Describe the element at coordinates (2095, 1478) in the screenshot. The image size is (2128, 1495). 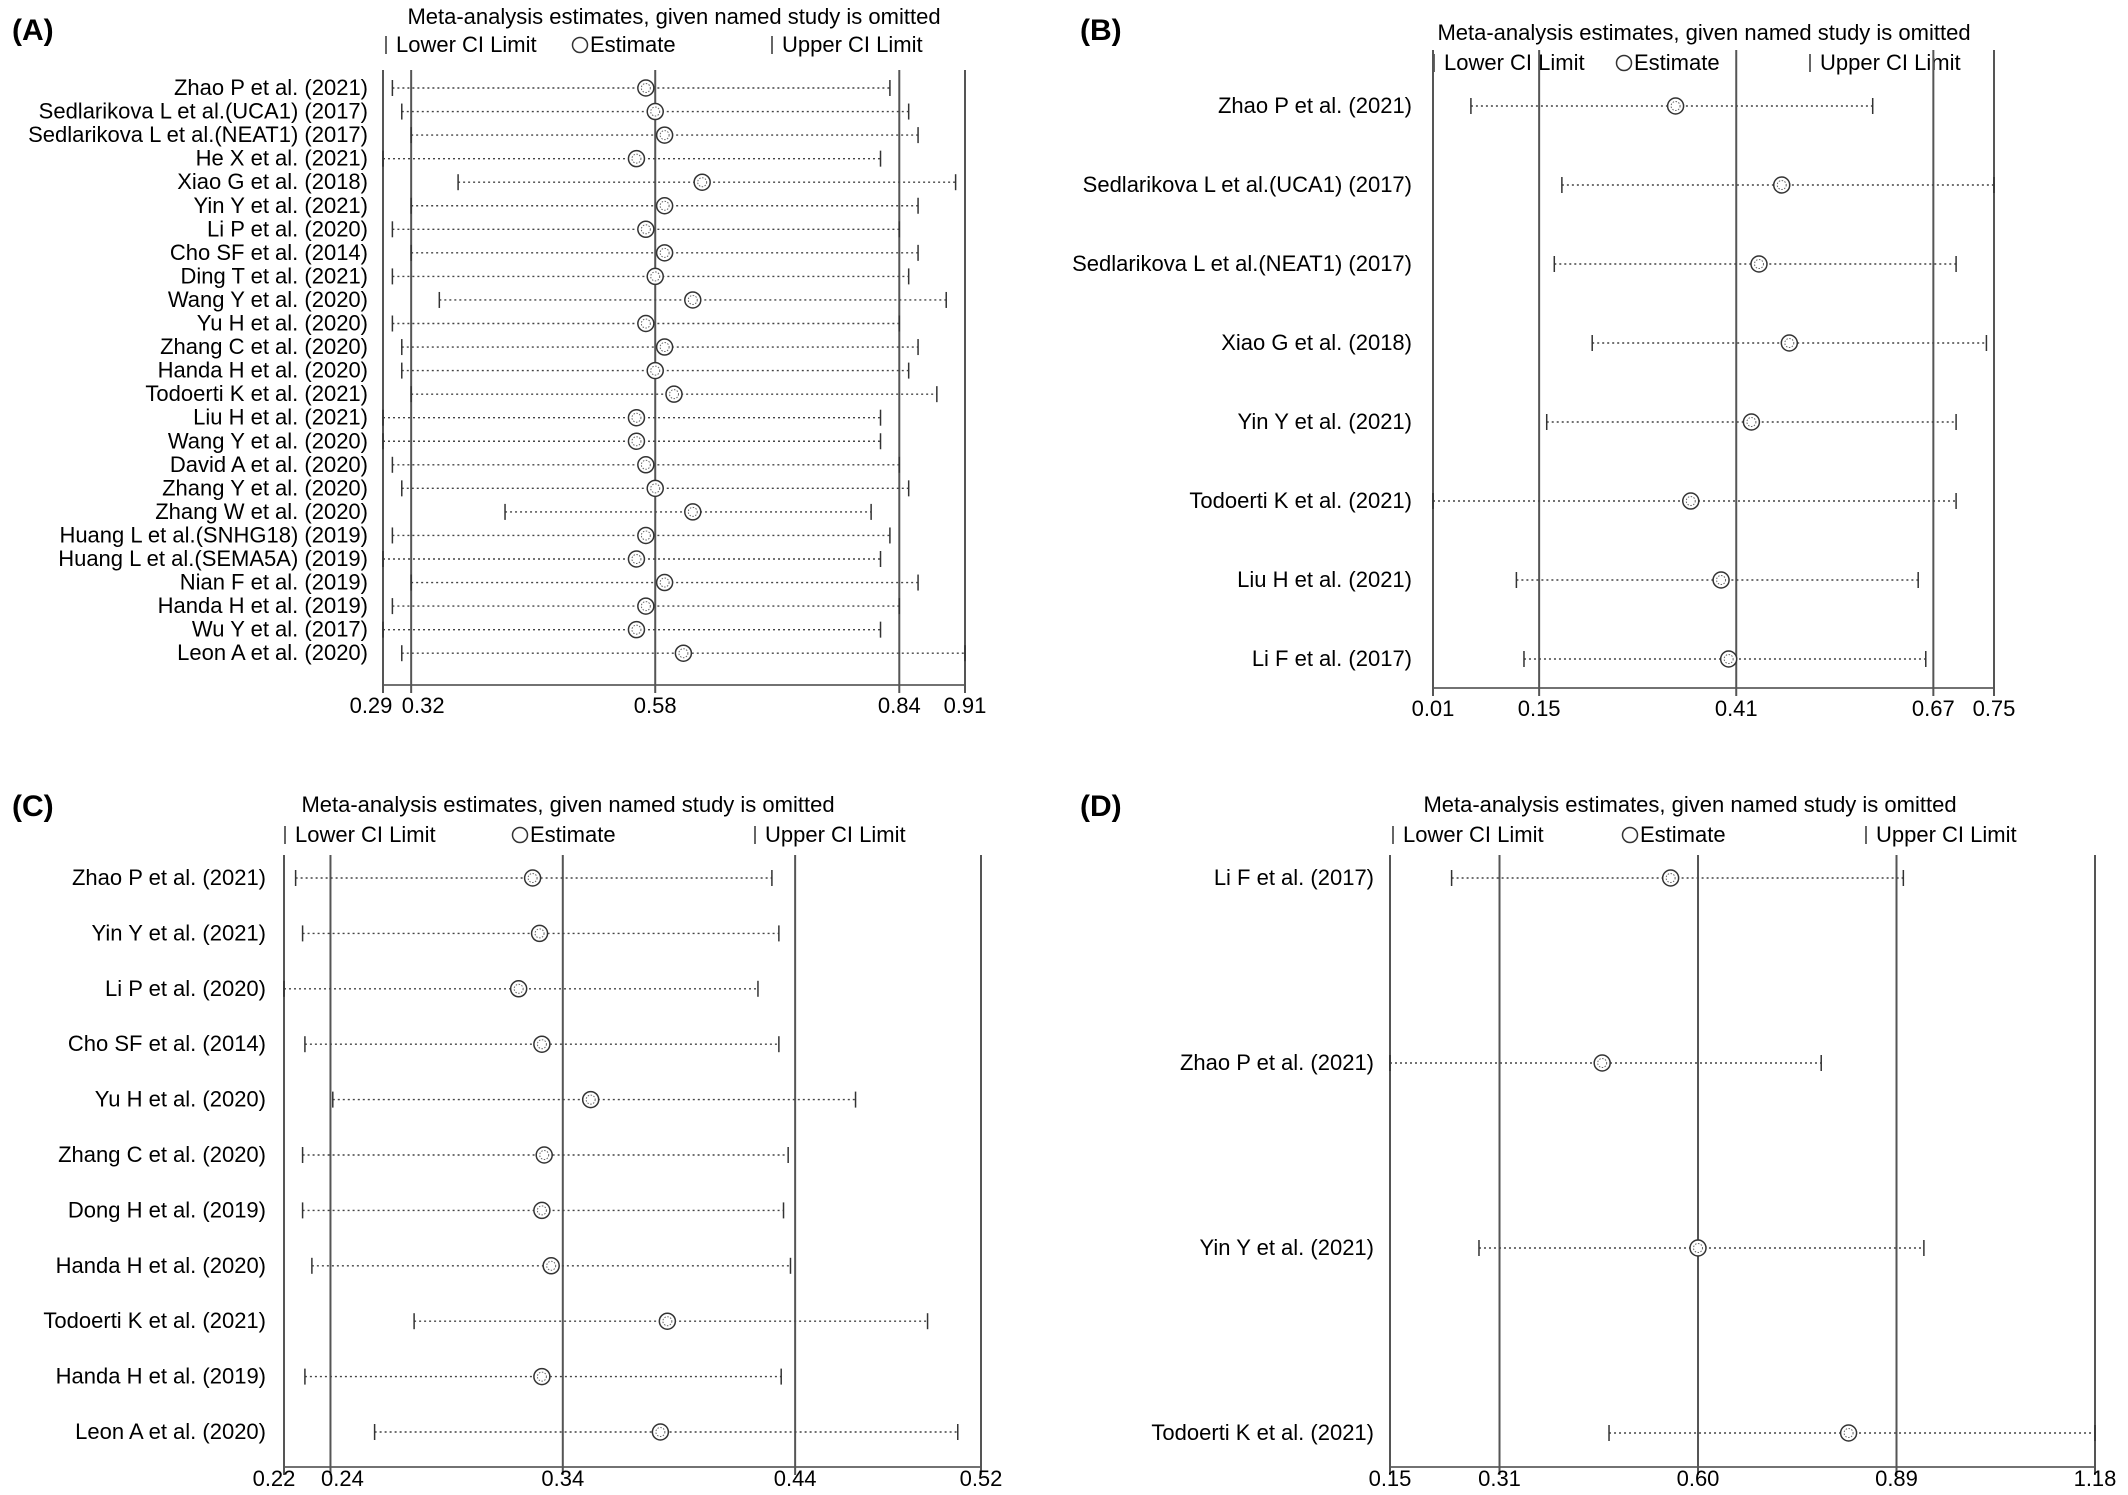
I see `tick-label: 1.18` at that location.